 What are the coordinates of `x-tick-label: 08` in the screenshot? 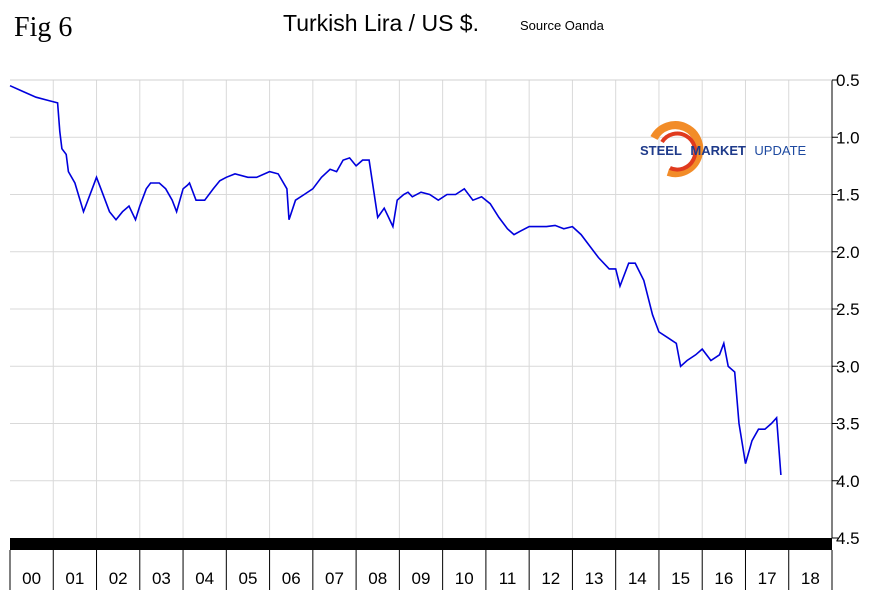 It's located at (377, 578).